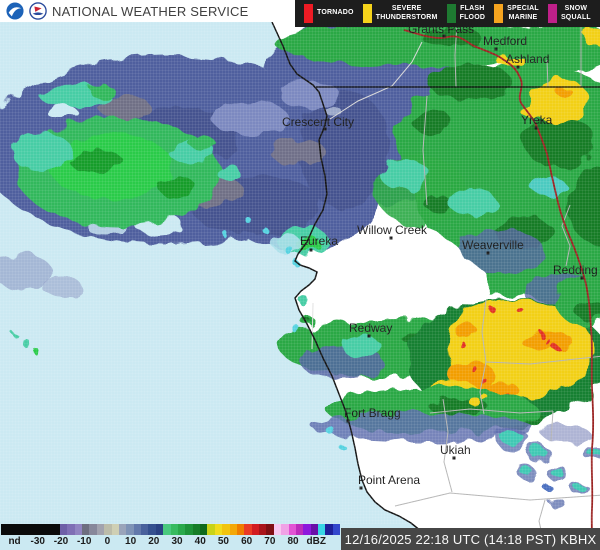 This screenshot has height=550, width=600. What do you see at coordinates (177, 541) in the screenshot?
I see `scale-tick-label: 30` at bounding box center [177, 541].